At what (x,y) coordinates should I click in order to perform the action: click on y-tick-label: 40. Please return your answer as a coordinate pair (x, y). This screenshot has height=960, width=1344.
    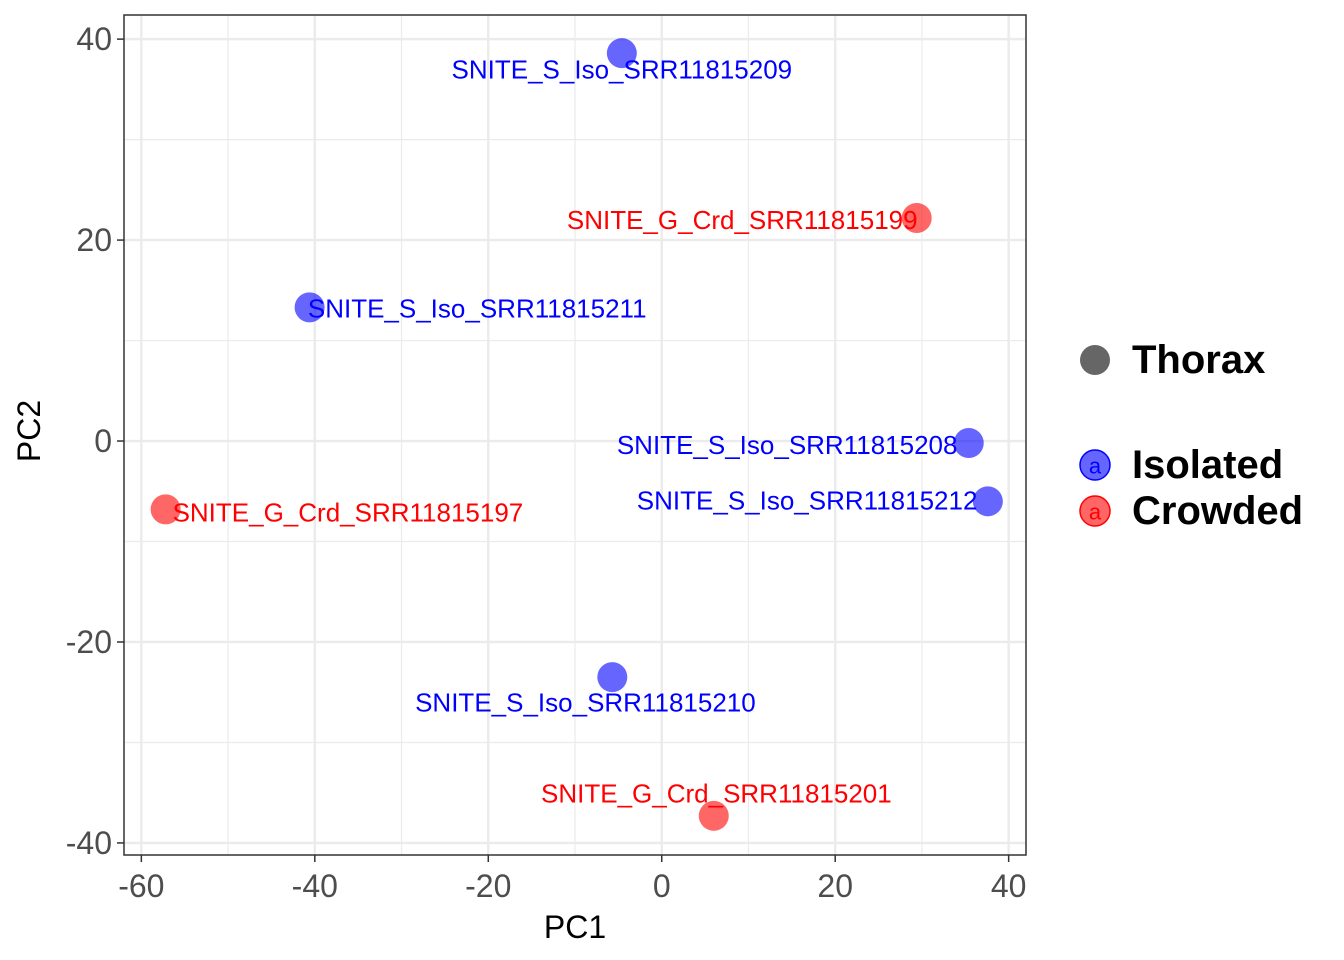
    Looking at the image, I should click on (94, 39).